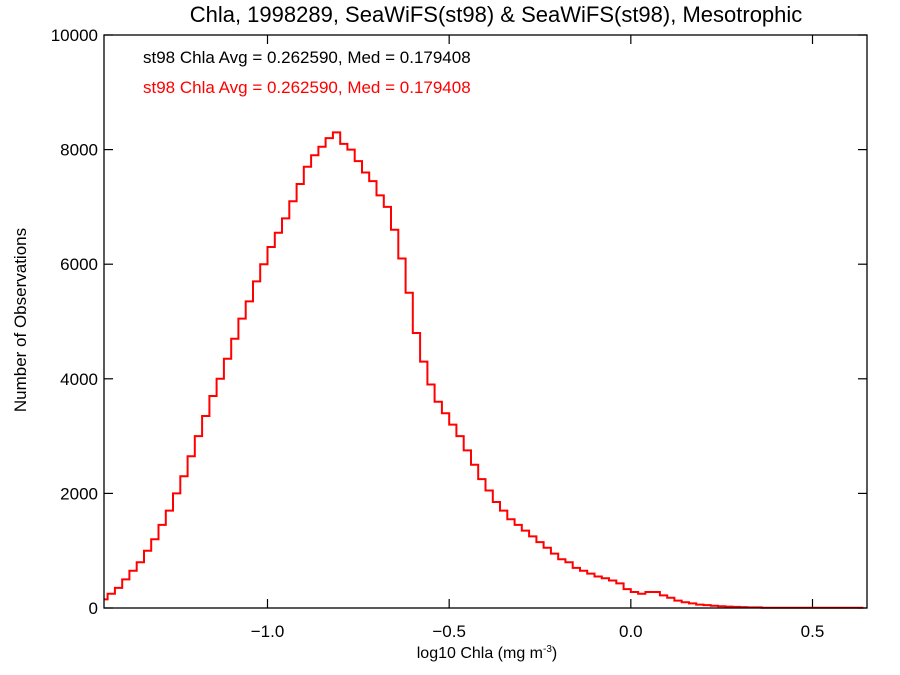 Image resolution: width=900 pixels, height=675 pixels. I want to click on y-tick-label: 6000, so click(79, 264).